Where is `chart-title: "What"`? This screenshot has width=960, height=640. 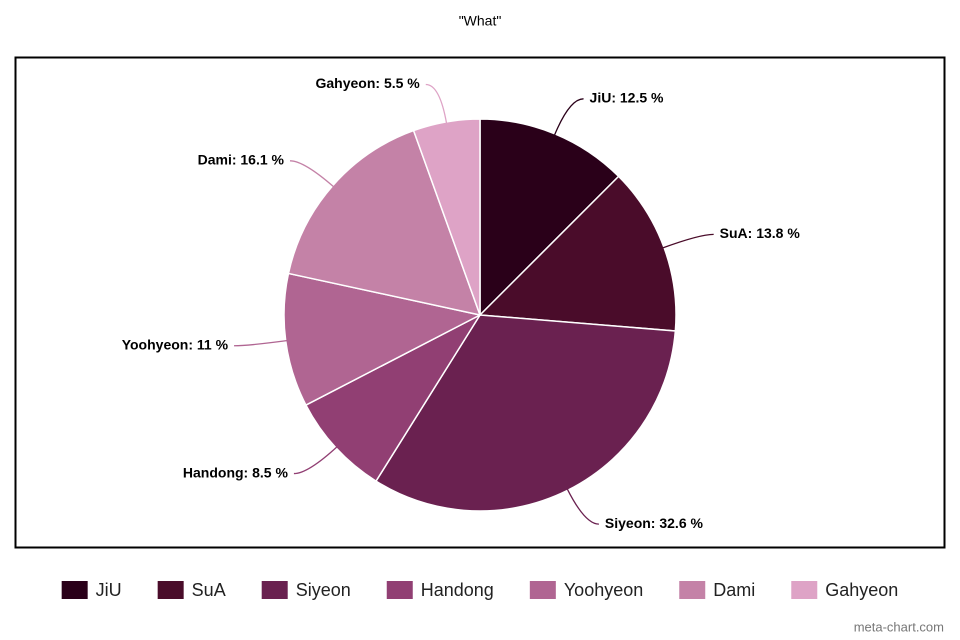 chart-title: "What" is located at coordinates (480, 21).